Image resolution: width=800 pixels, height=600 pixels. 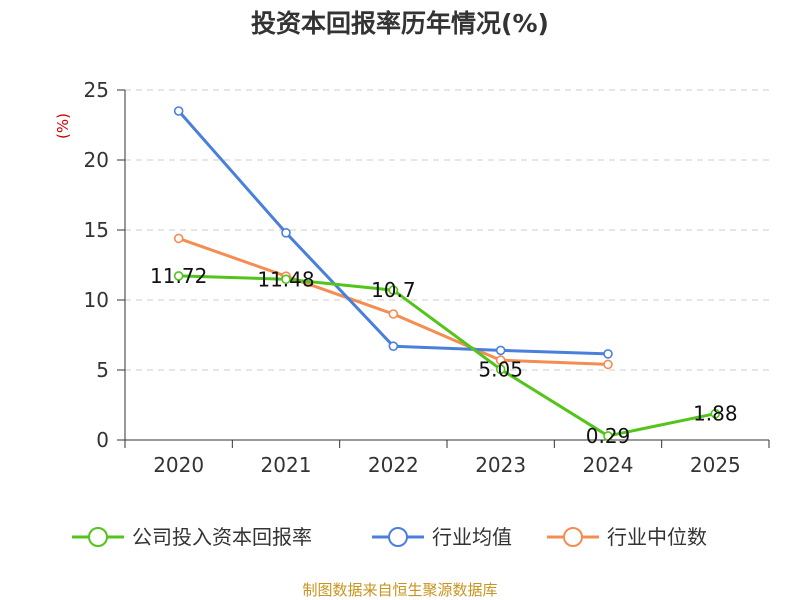 I want to click on data-label: 0.29, so click(x=608, y=436).